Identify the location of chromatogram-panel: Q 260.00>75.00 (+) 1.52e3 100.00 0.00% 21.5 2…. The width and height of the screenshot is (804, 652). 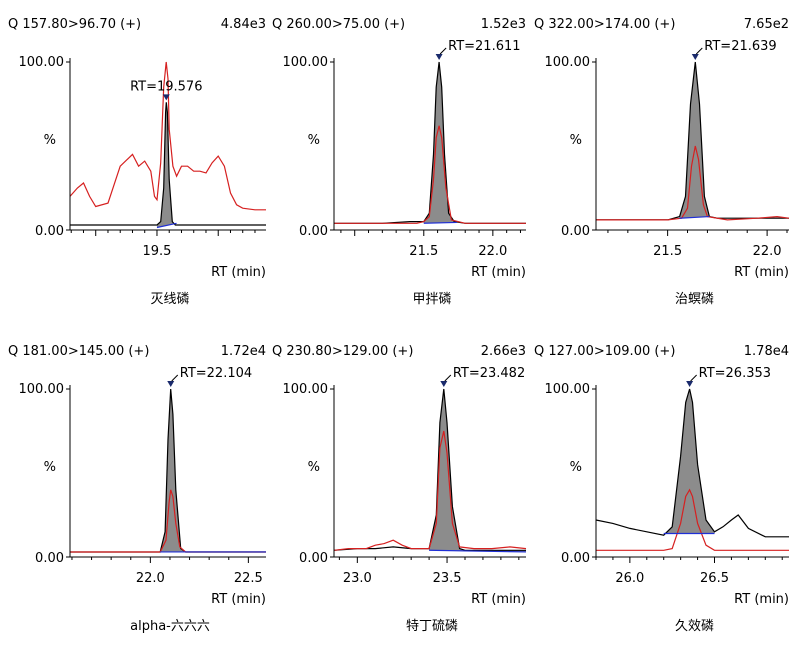
(399, 162).